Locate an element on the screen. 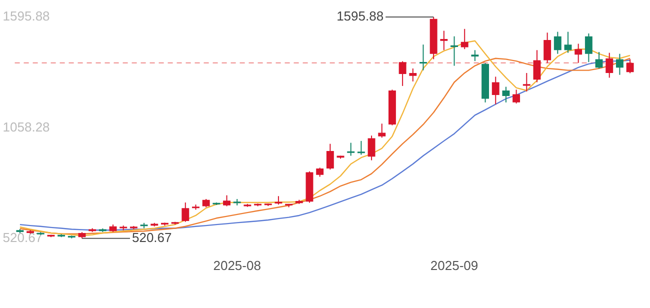  y-tick-label: 520.67 is located at coordinates (22, 237).